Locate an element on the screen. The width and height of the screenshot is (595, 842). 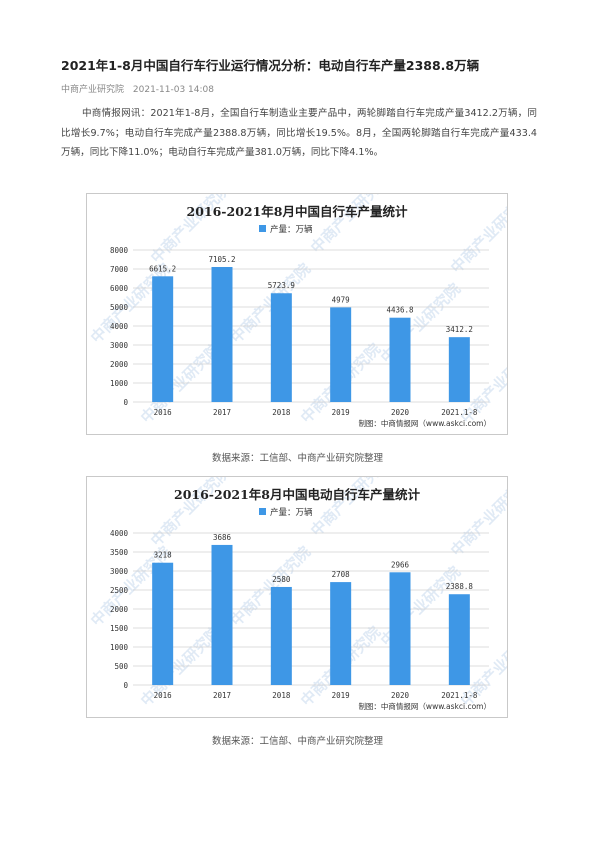
chart-title: 2016-2021年8月中国电动自行车产量统计 is located at coordinates (297, 494).